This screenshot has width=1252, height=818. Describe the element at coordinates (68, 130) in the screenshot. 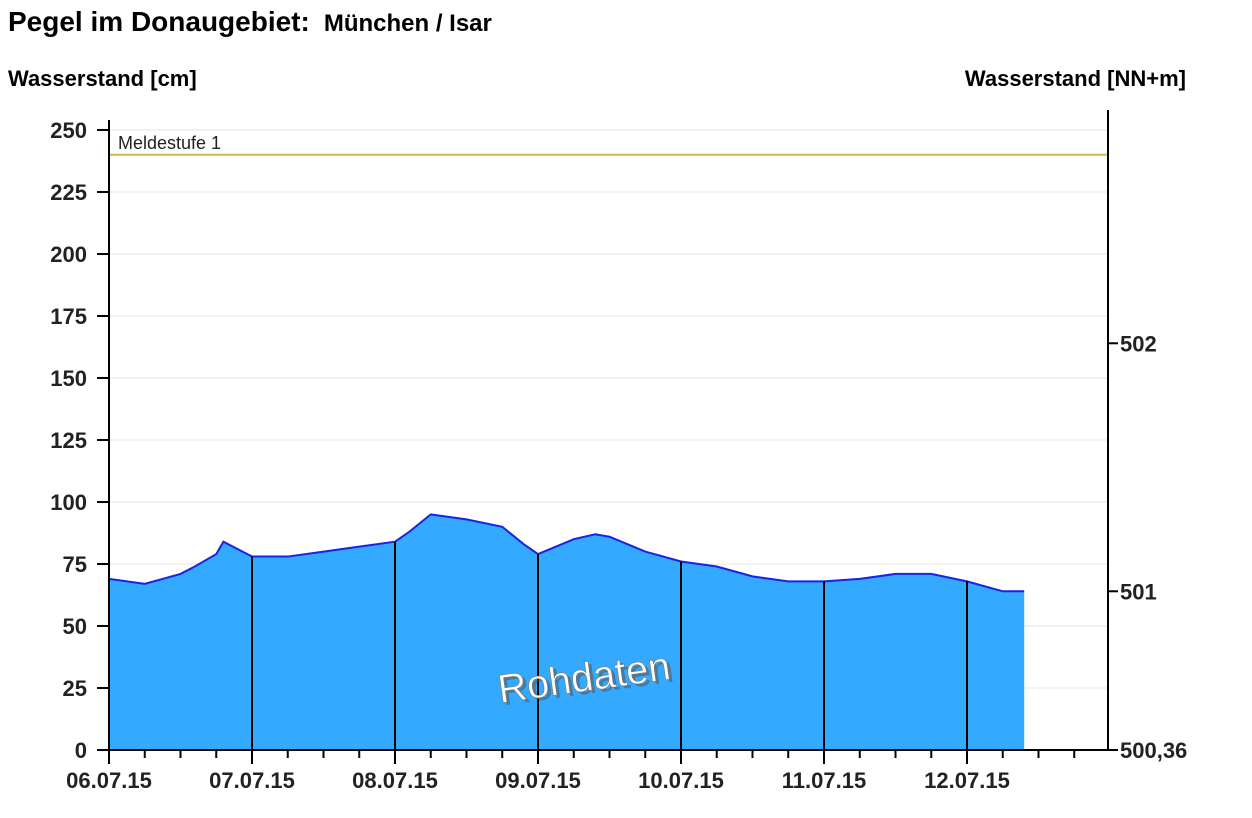

I see `y-tick-label: 250` at that location.